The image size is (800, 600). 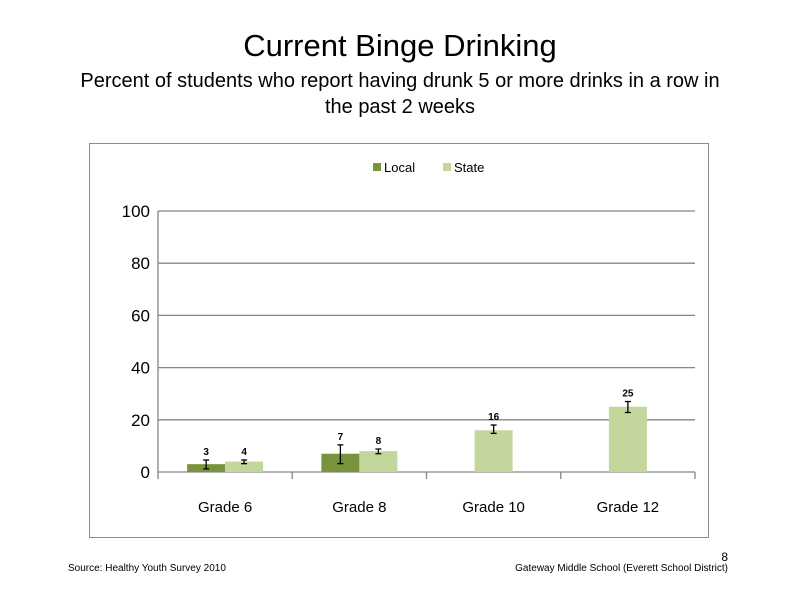 I want to click on slide-title: Current Binge Drinking, so click(x=400, y=45).